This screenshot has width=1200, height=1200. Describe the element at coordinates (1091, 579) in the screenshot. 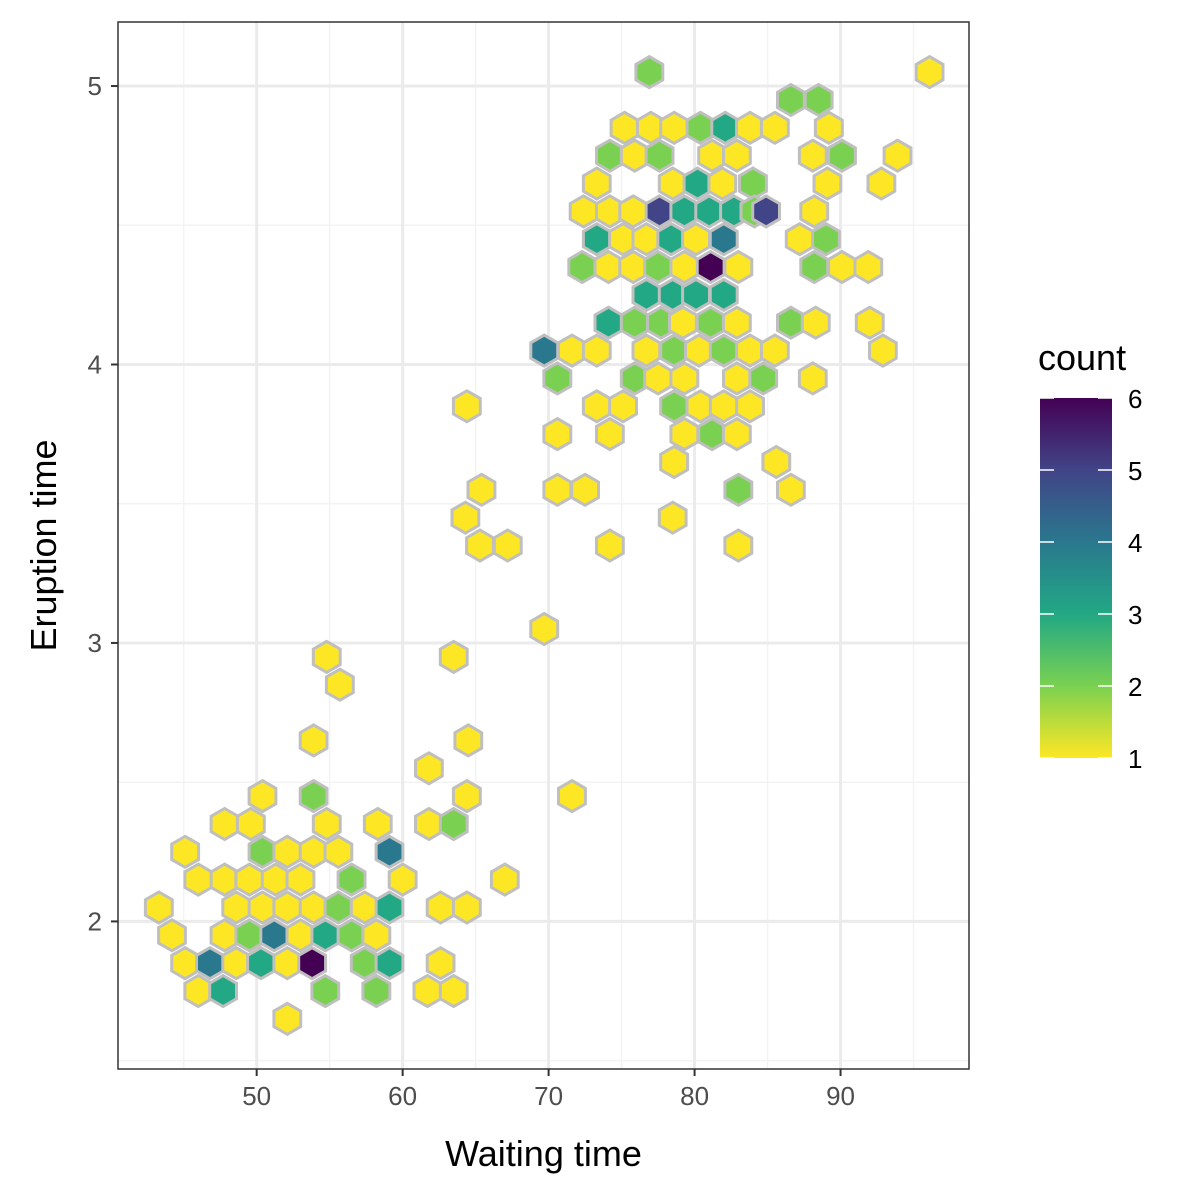

I see `legend-ticks: 1 2 3 4 5 6` at that location.